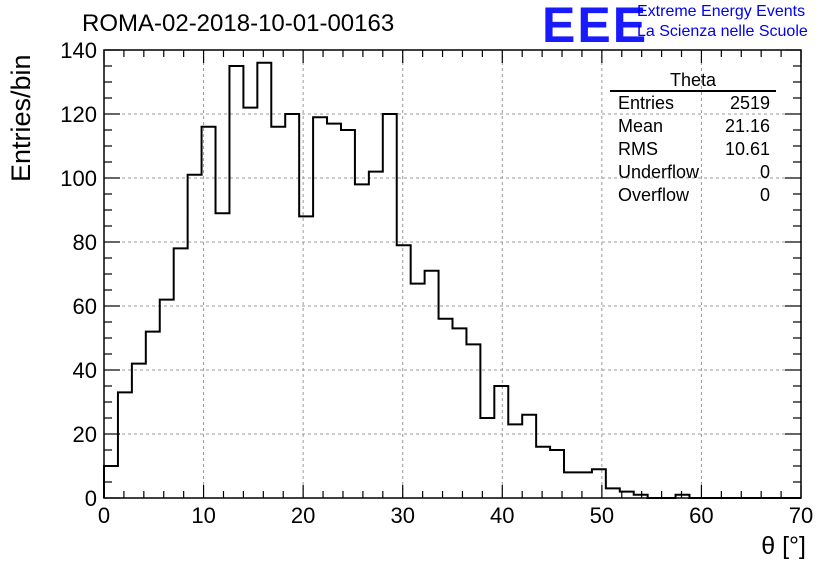 This screenshot has width=836, height=572. Describe the element at coordinates (694, 103) in the screenshot. I see `stats-row-entries: Entries 2519` at that location.